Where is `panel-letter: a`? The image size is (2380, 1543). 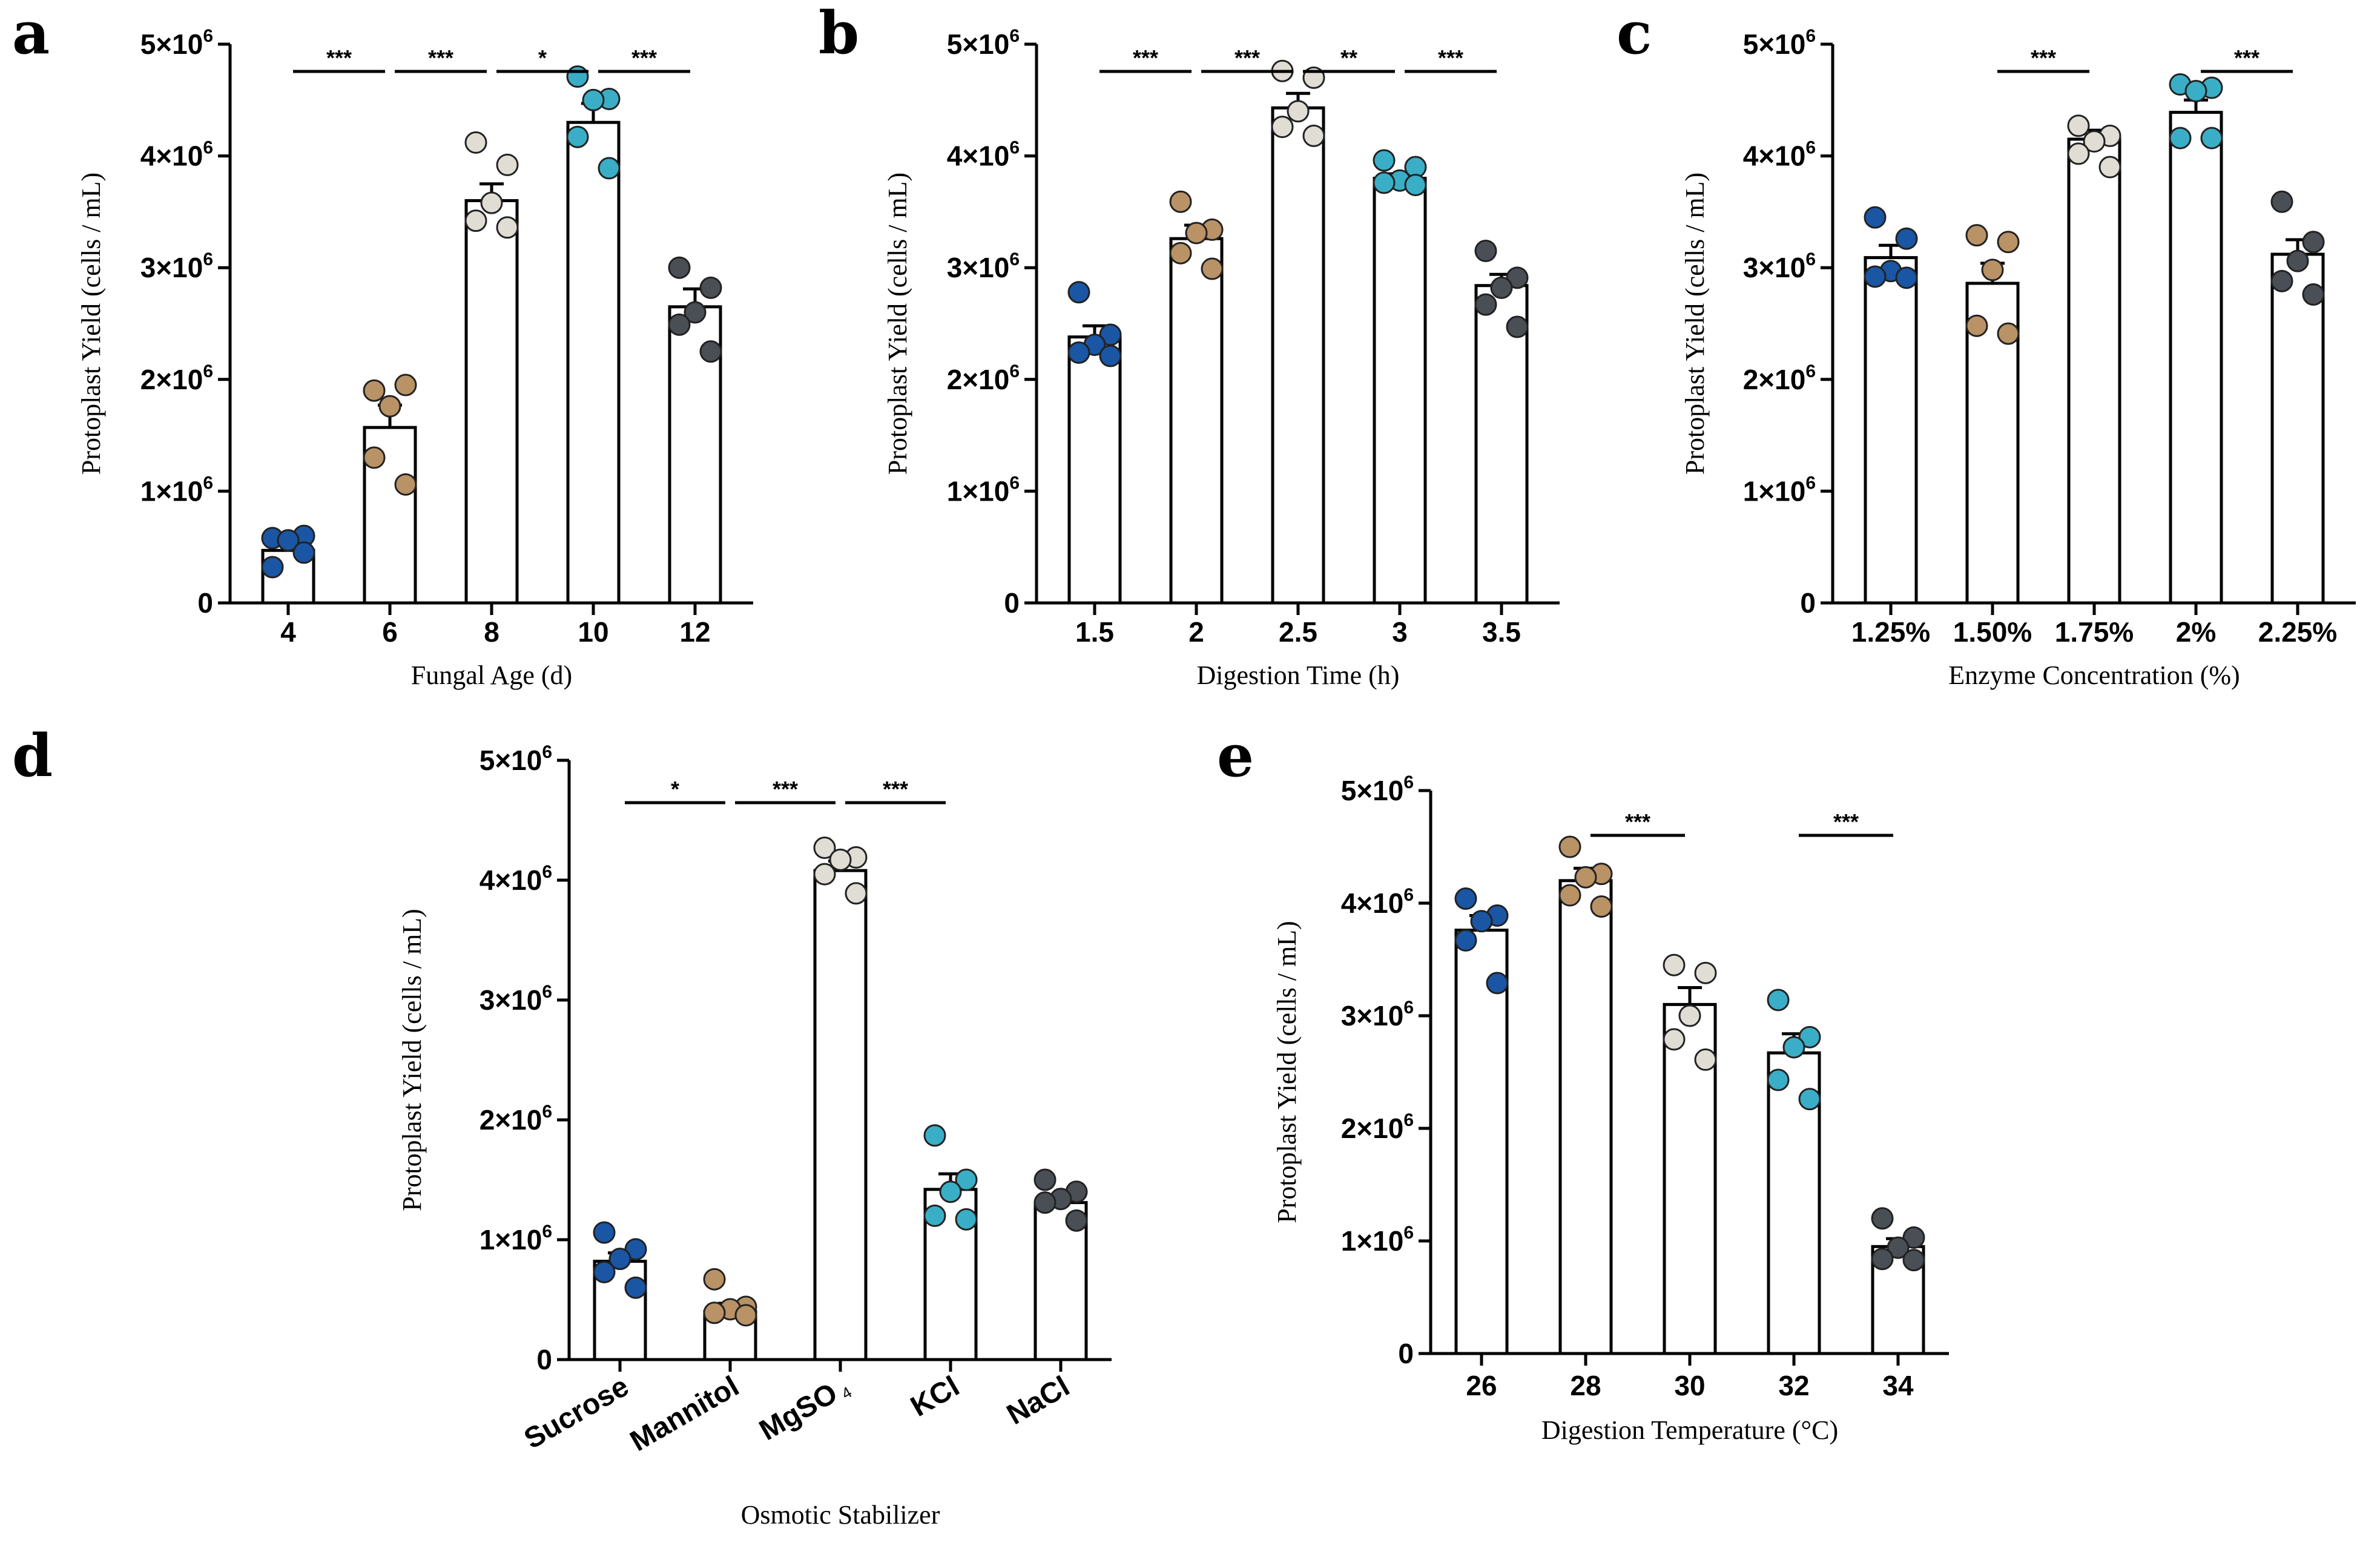 panel-letter: a is located at coordinates (31, 33).